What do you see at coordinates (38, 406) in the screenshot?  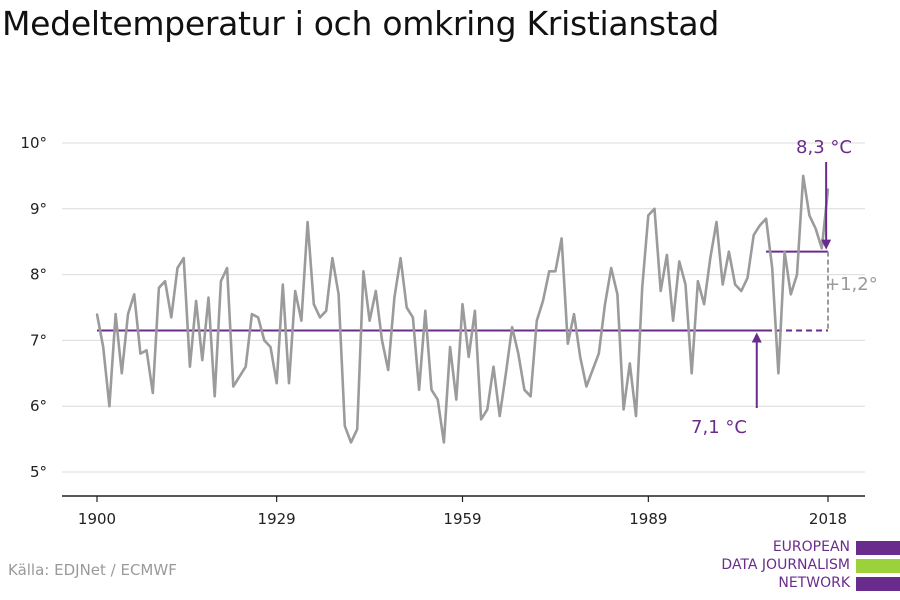 I see `y-tick-label: 6°` at bounding box center [38, 406].